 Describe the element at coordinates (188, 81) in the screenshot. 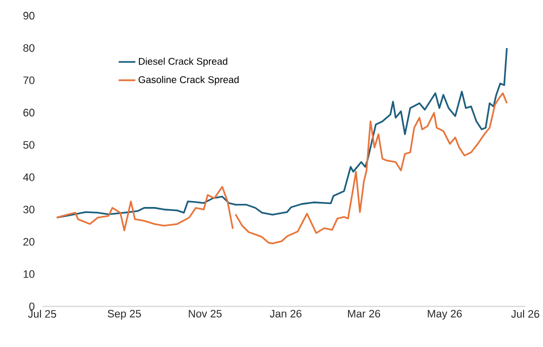

I see `legend-label: Gasoline Crack Spread` at that location.